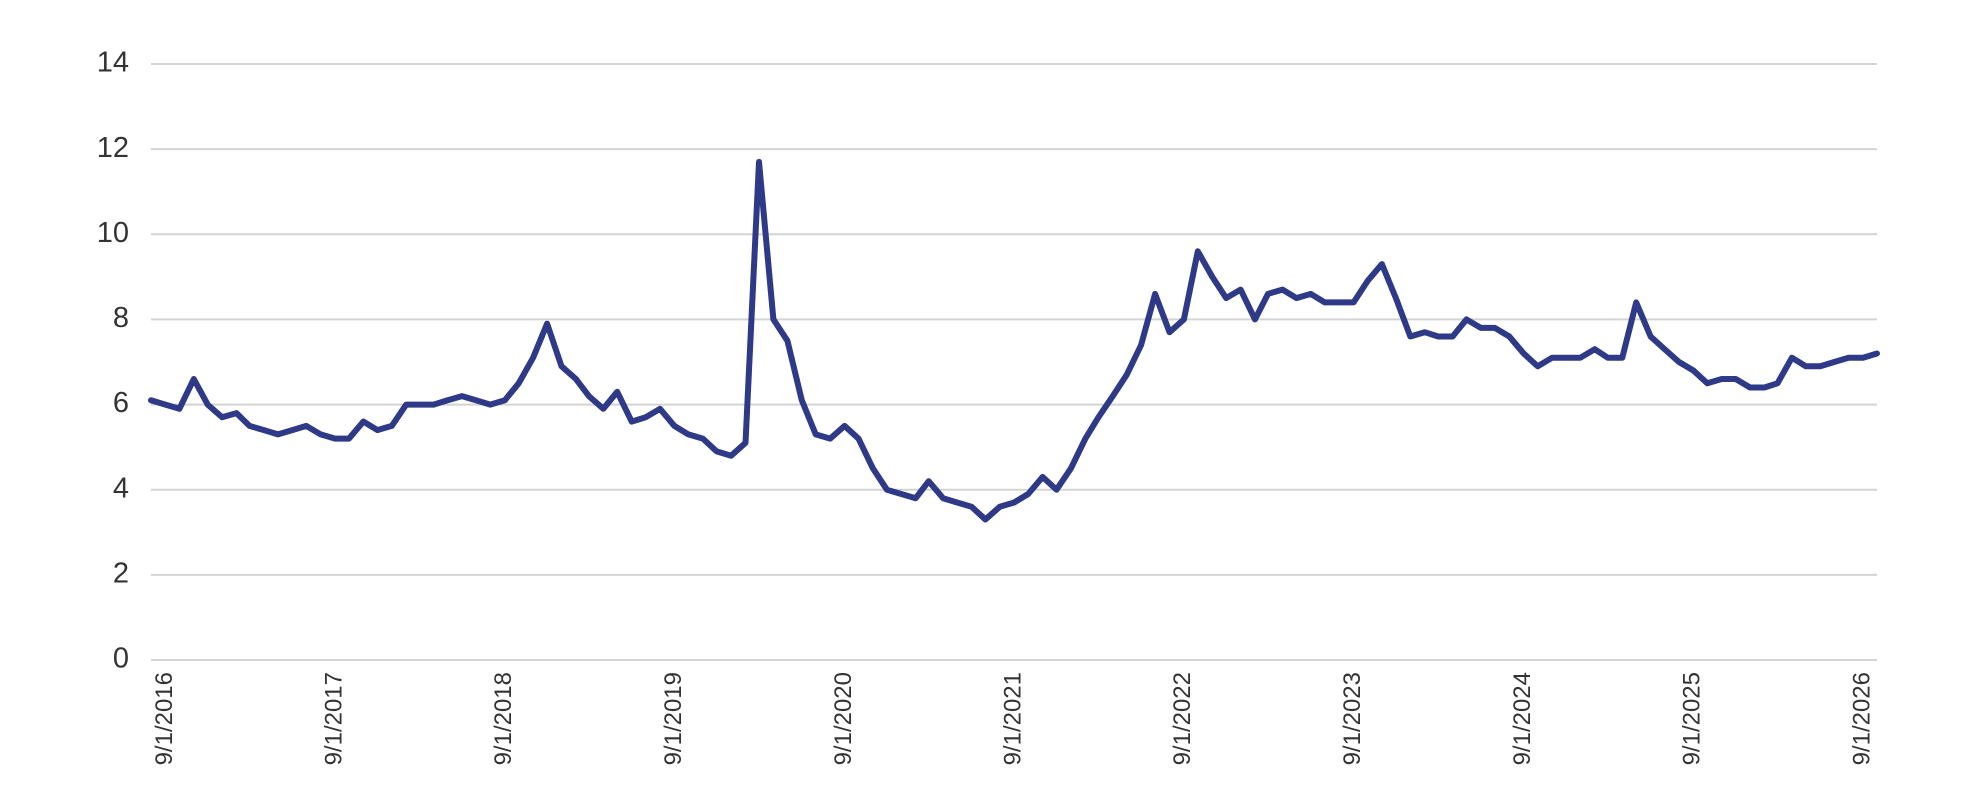 This screenshot has width=1975, height=792. Describe the element at coordinates (843, 718) in the screenshot. I see `x-tick-label: 9/1/2020` at that location.